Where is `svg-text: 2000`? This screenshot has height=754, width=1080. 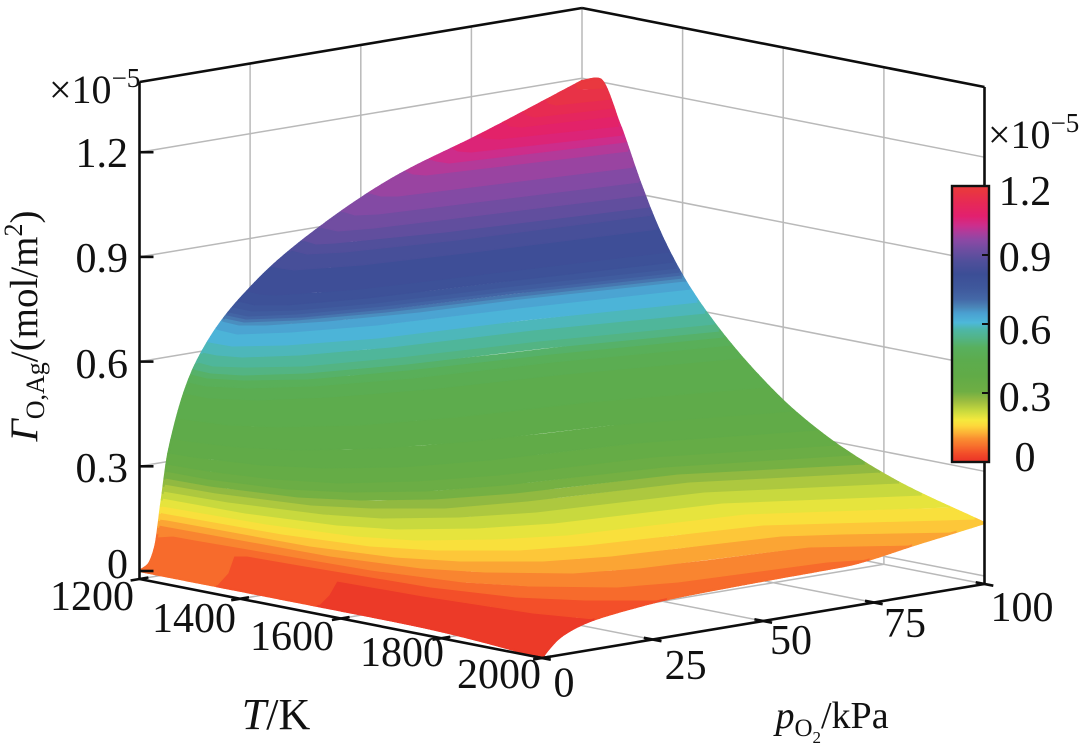
svg-text: 2000 is located at coordinates (499, 675).